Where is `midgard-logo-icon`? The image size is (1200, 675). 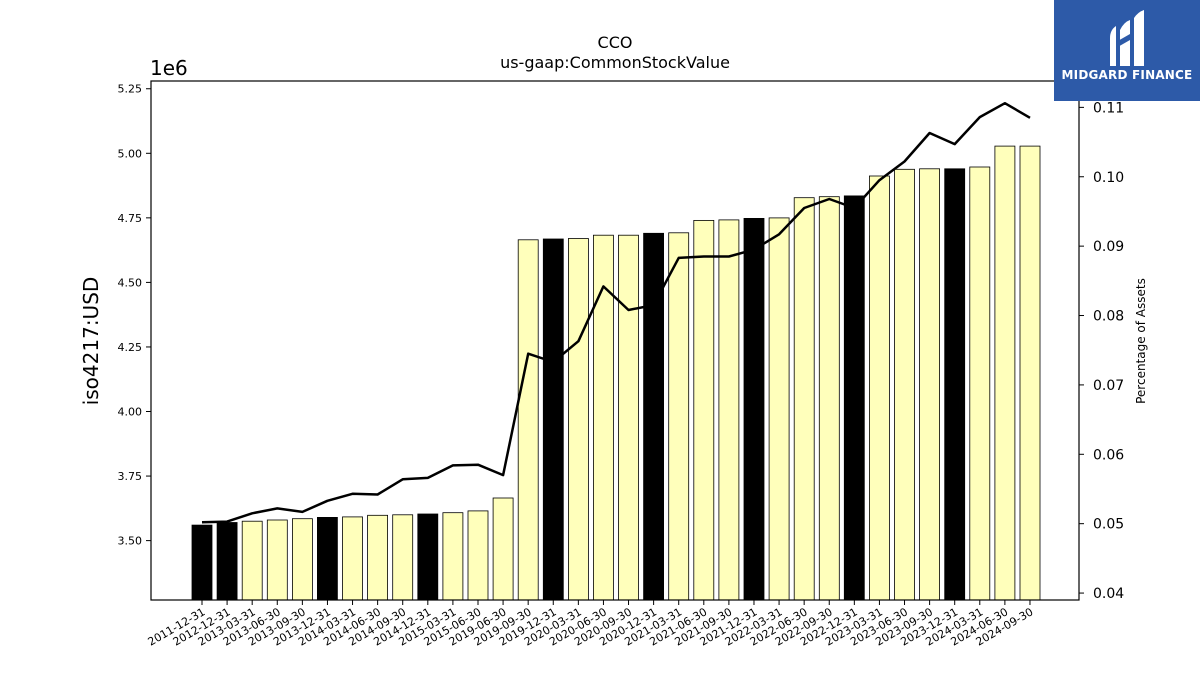
midgard-logo-icon is located at coordinates (1127, 38).